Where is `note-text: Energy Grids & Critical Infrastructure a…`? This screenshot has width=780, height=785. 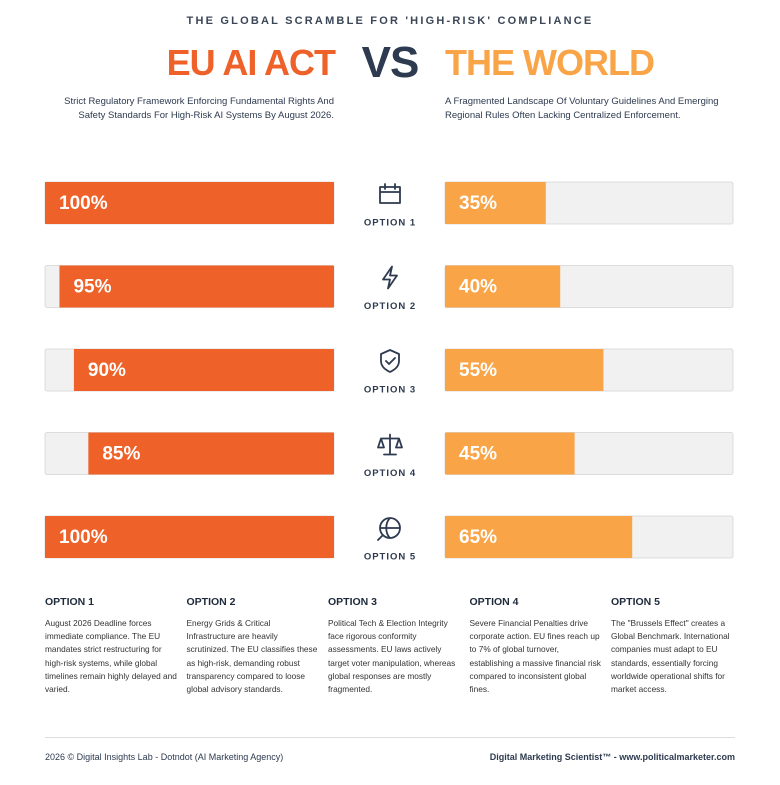
note-text: Energy Grids & Critical Infrastructure a… is located at coordinates (252, 656).